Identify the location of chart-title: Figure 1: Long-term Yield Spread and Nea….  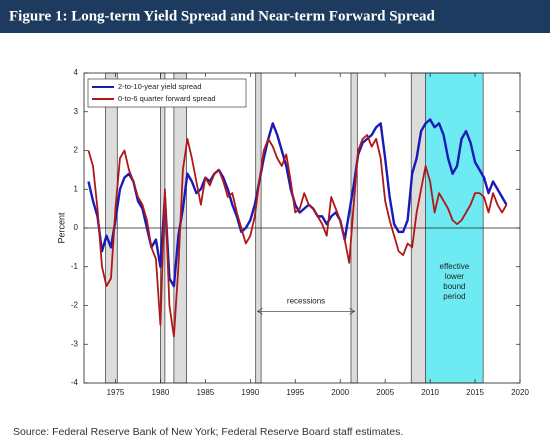
(222, 16).